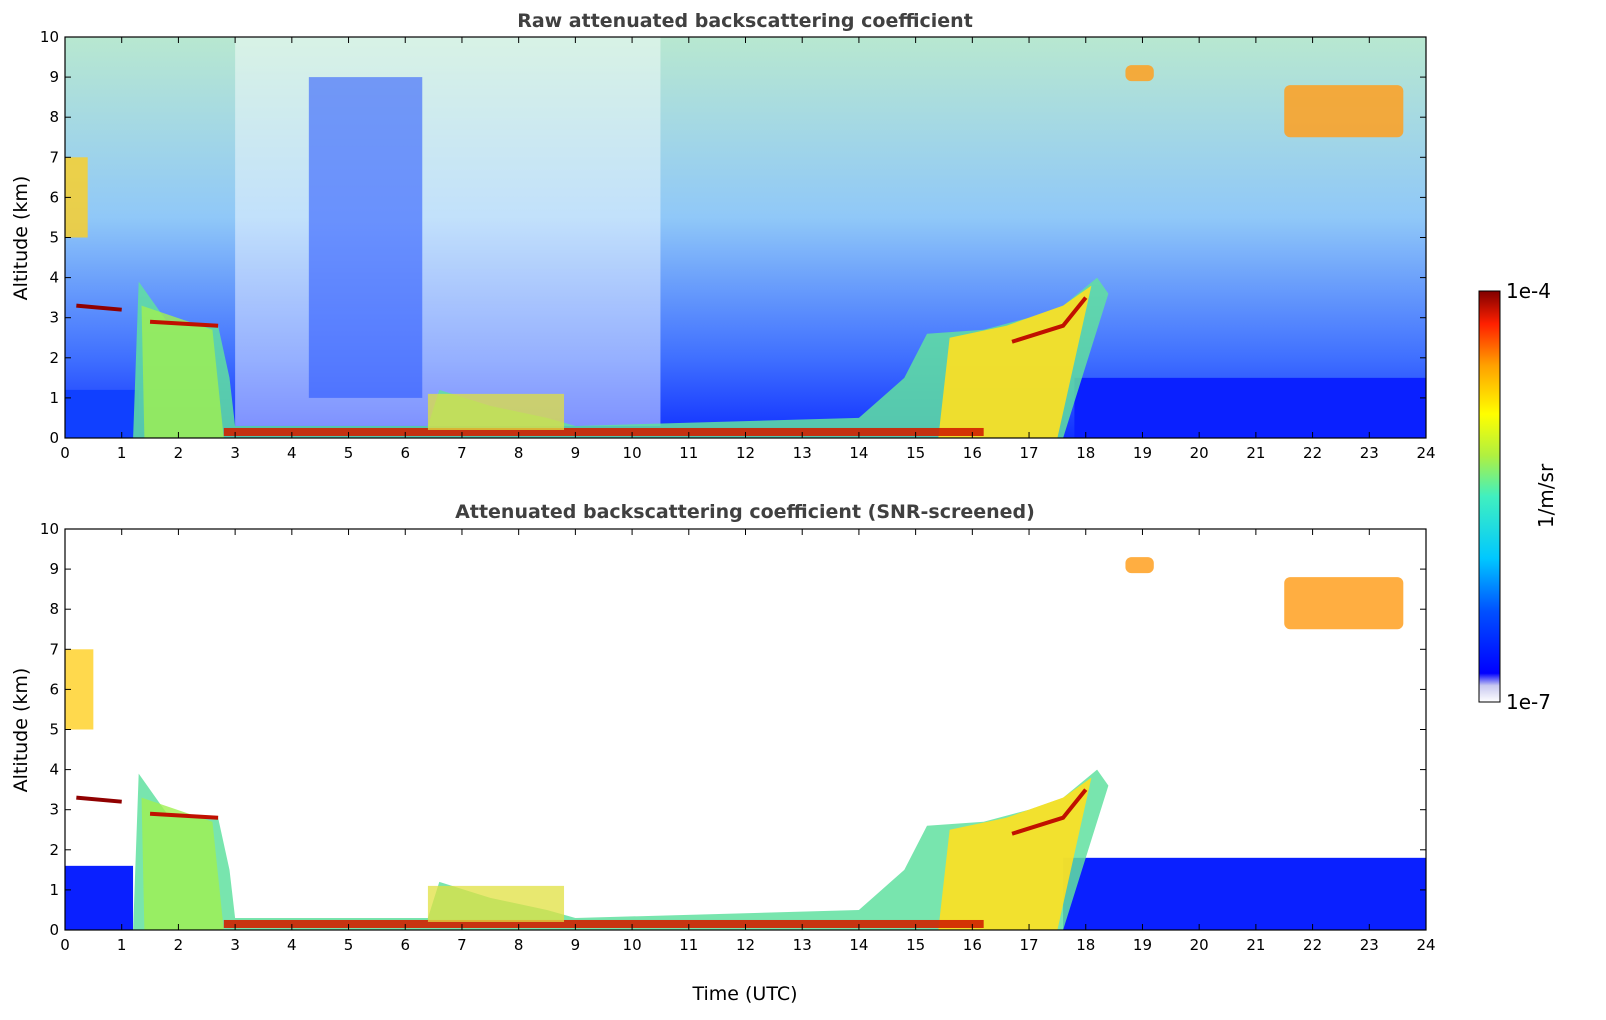  Describe the element at coordinates (448, 231) in the screenshot. I see `clear-air-region` at that location.